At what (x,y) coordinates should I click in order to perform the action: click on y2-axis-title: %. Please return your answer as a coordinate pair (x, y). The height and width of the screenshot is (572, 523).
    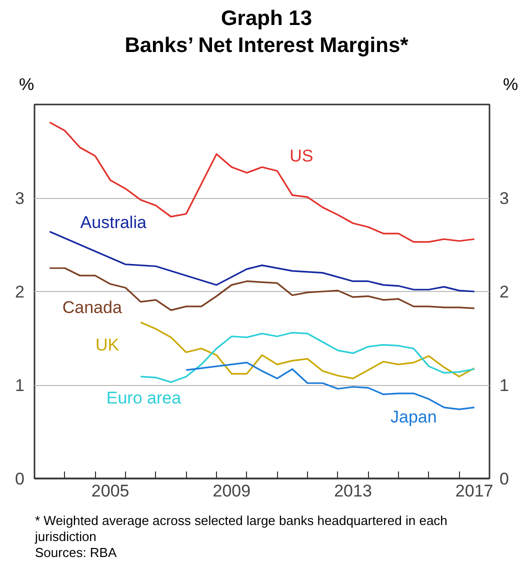
    Looking at the image, I should click on (510, 85).